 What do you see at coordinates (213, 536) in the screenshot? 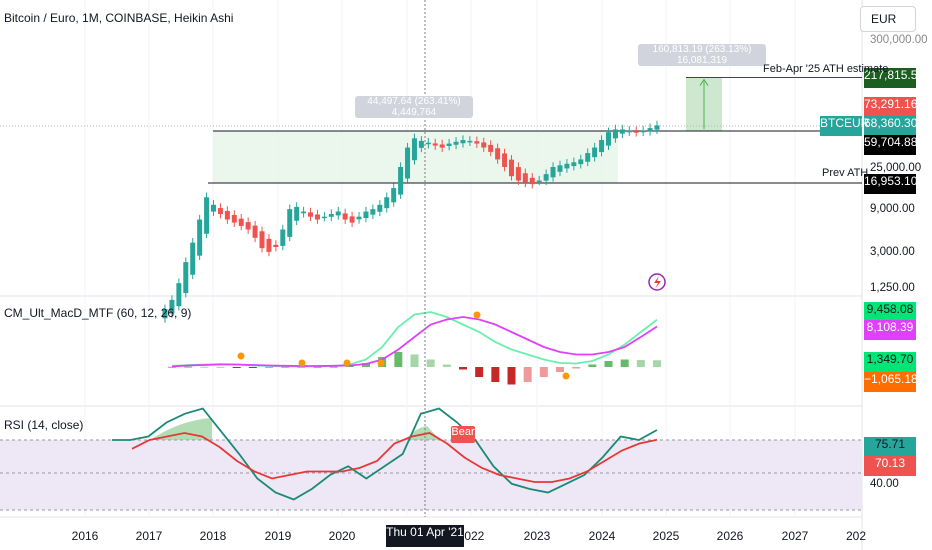
I see `x-axis-label: 2018` at bounding box center [213, 536].